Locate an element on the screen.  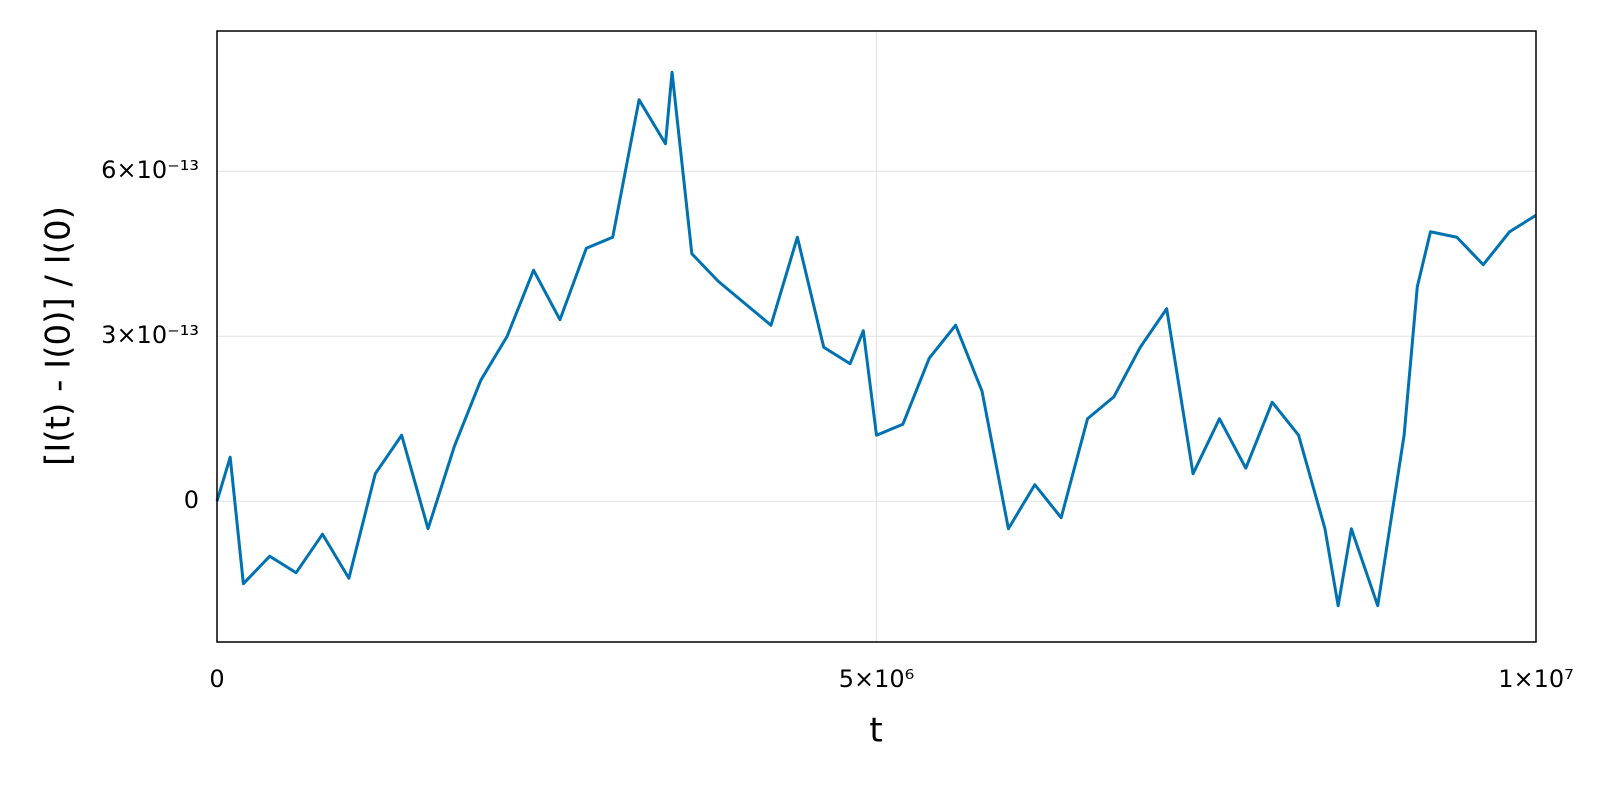
x-axis-label: t is located at coordinates (875, 731).